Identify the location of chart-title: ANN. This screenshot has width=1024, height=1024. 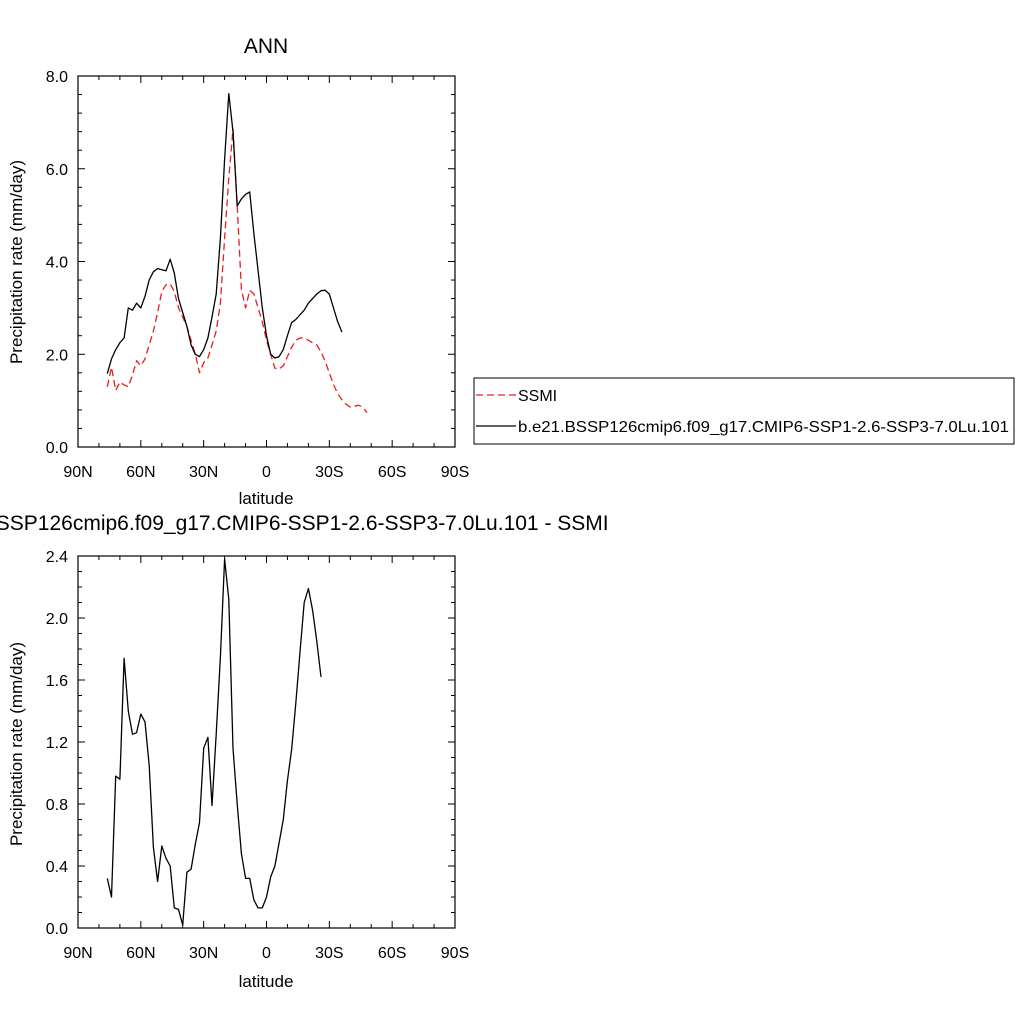
(266, 46).